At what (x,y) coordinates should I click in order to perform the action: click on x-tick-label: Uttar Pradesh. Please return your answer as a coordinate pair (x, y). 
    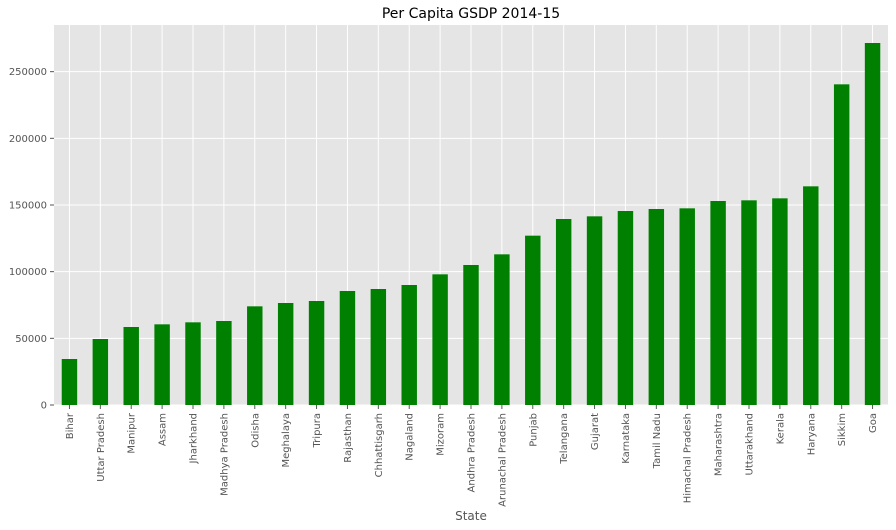
    Looking at the image, I should click on (101, 447).